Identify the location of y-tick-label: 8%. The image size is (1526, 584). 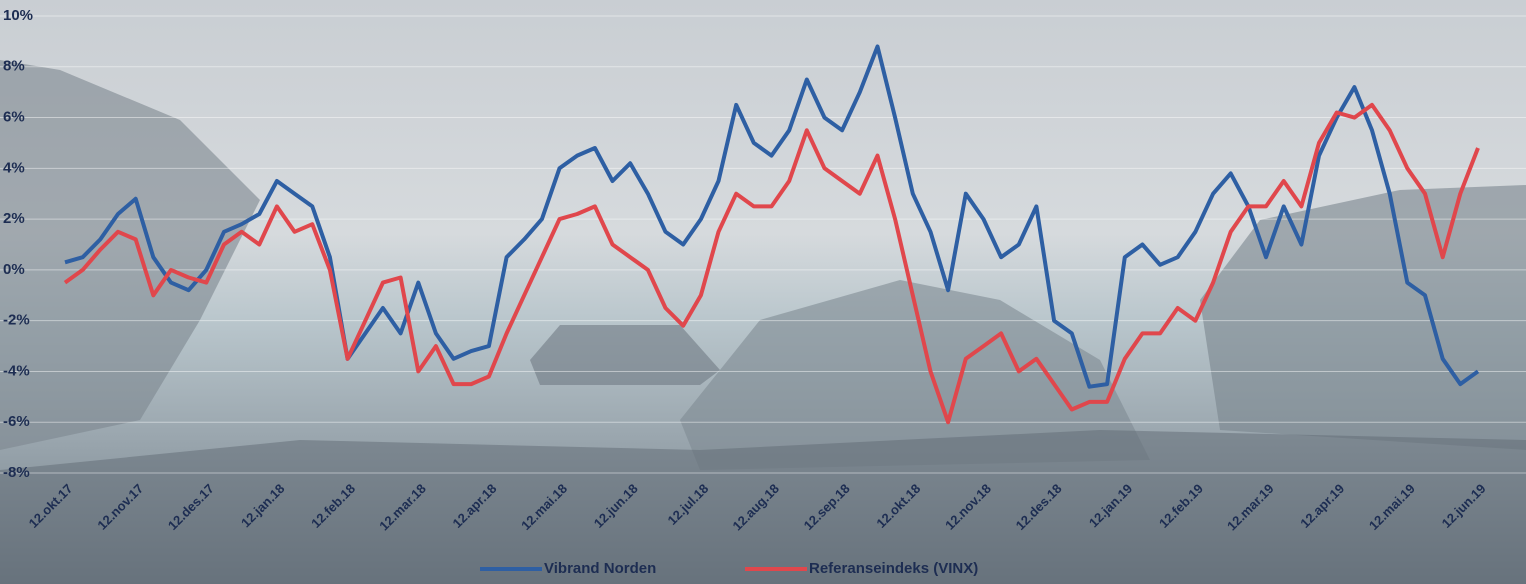
(14, 66).